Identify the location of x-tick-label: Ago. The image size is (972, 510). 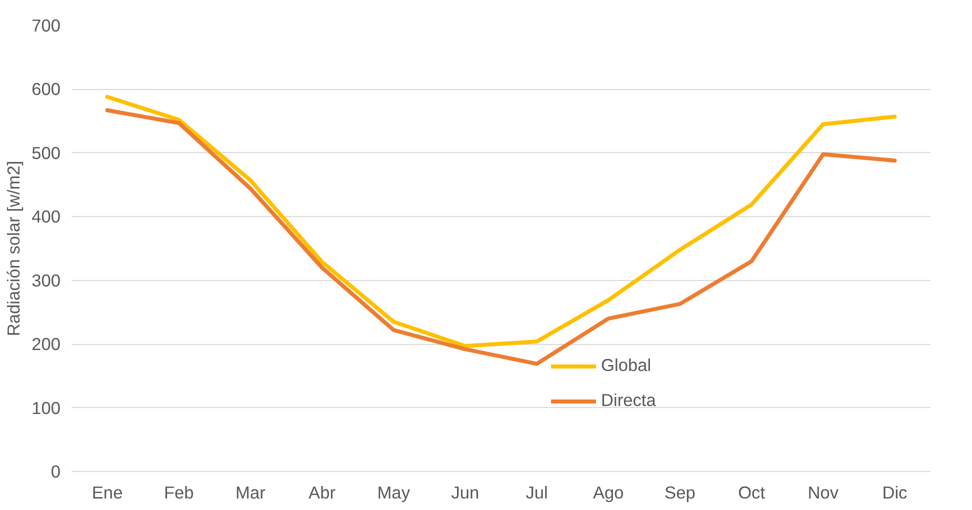
(608, 492).